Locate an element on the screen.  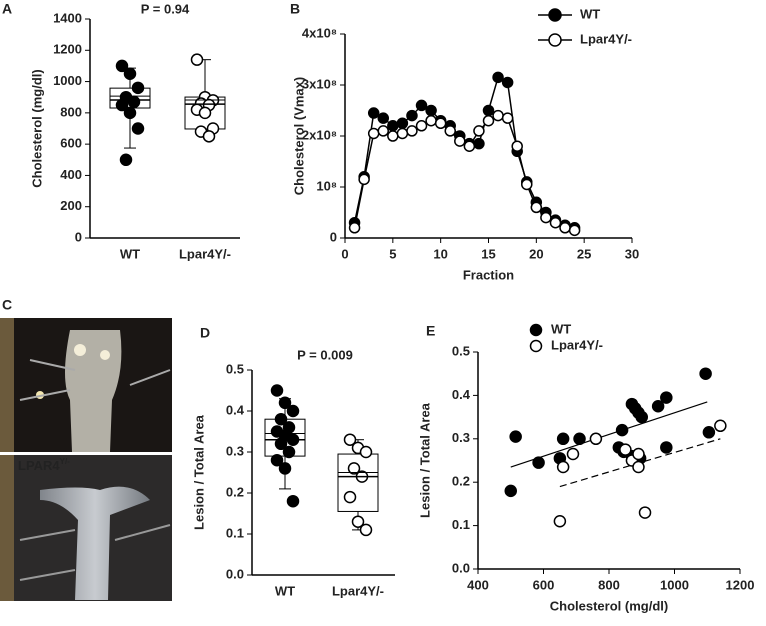
x-tick-label: 400 is located at coordinates (478, 584).